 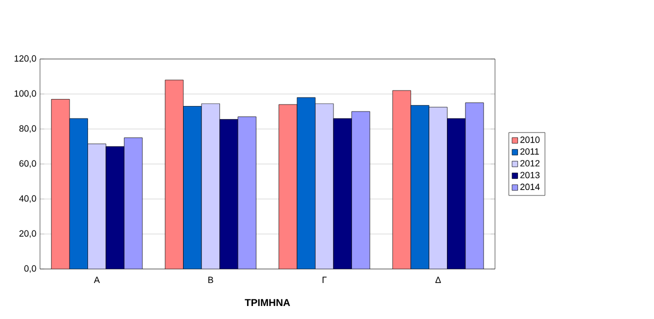 I want to click on x-tick-label: Γ, so click(x=324, y=279).